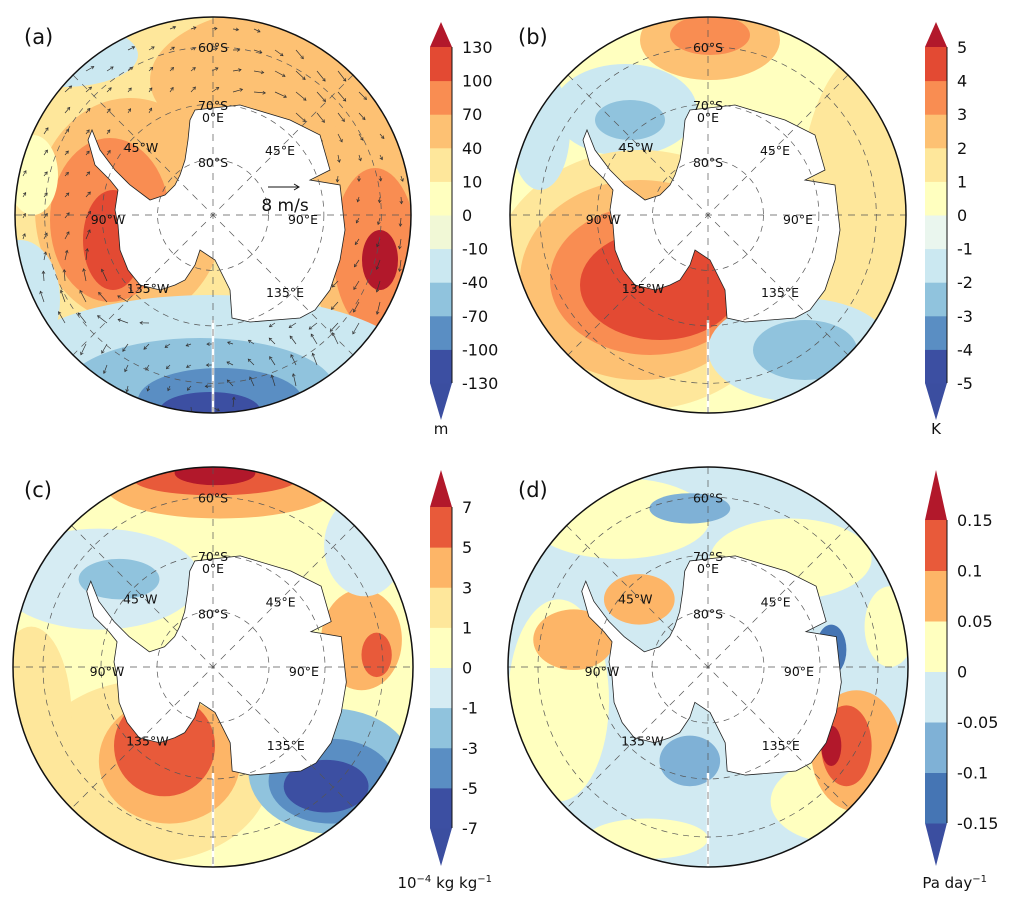 Image resolution: width=1016 pixels, height=901 pixels. Describe the element at coordinates (708, 47) in the screenshot. I see `map-label-lat60: 60°S` at that location.